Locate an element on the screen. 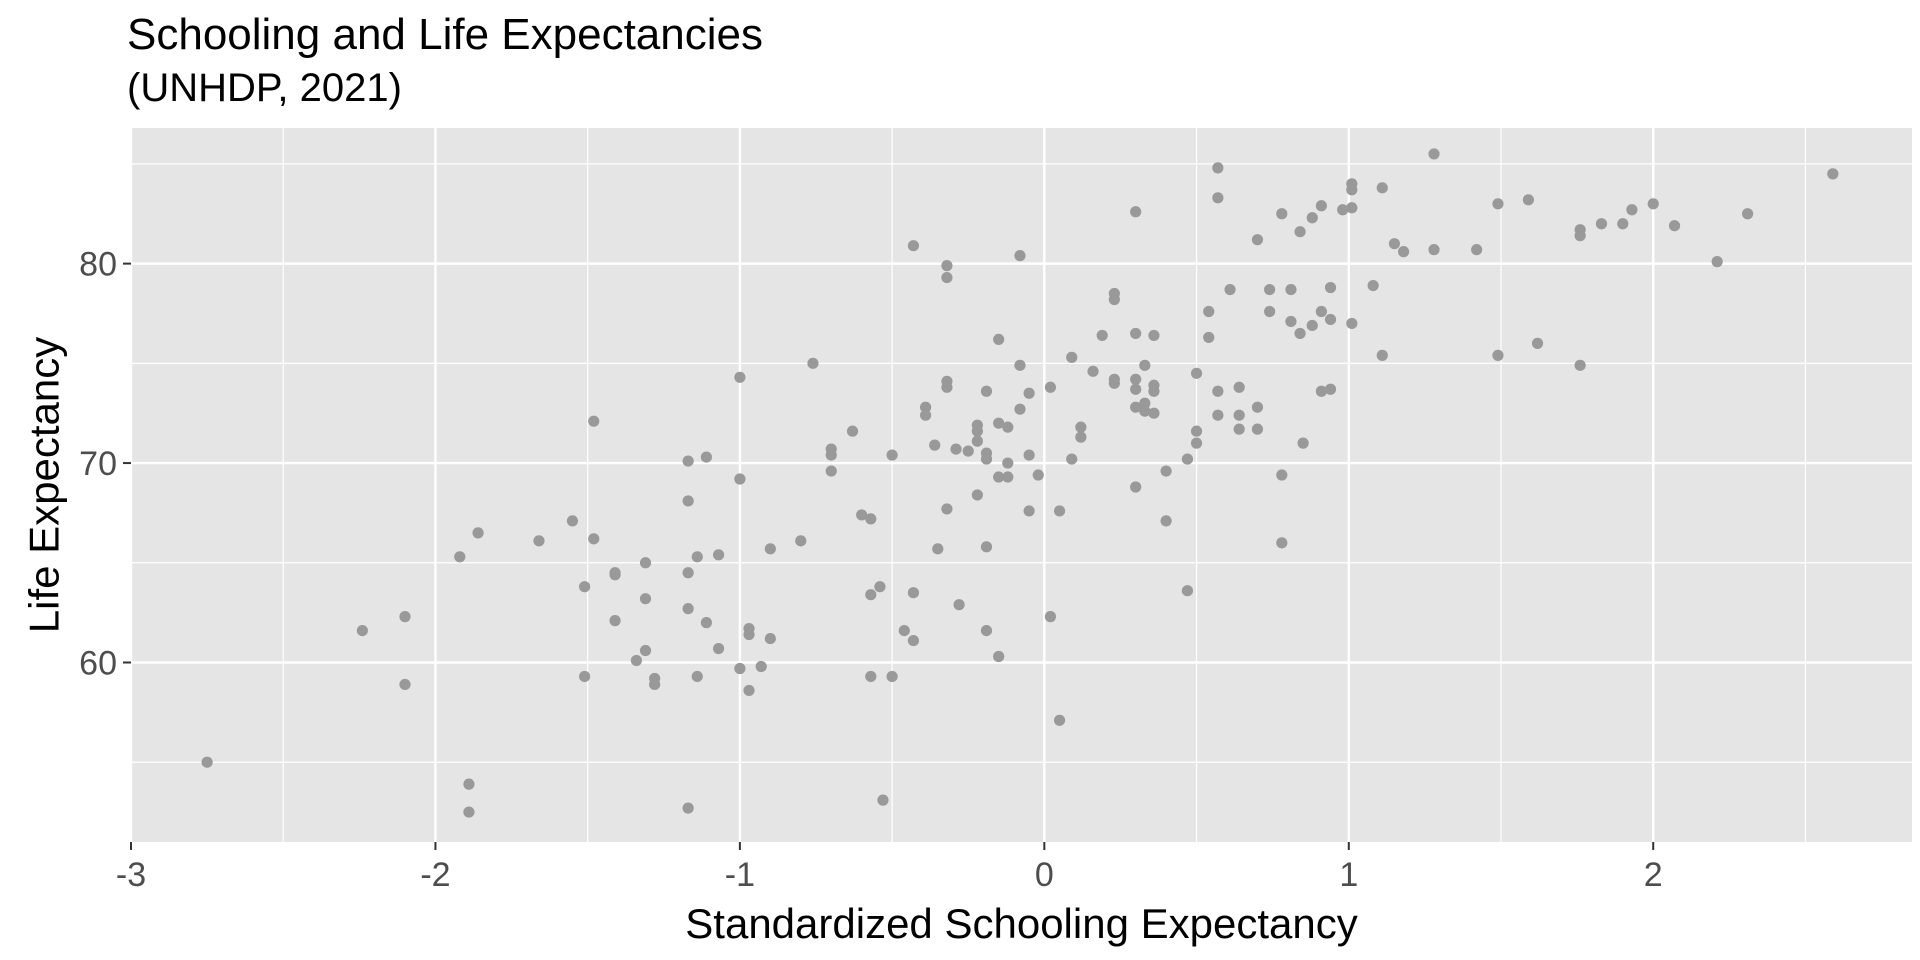  x-tick-label: -1 is located at coordinates (740, 875).